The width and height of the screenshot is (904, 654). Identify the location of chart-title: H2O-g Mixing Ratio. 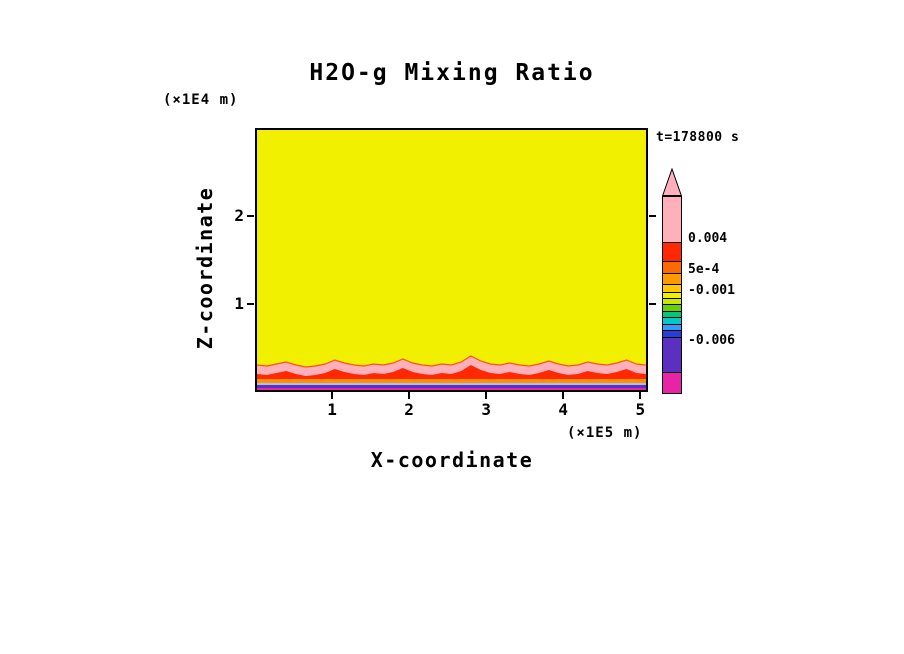
(452, 73).